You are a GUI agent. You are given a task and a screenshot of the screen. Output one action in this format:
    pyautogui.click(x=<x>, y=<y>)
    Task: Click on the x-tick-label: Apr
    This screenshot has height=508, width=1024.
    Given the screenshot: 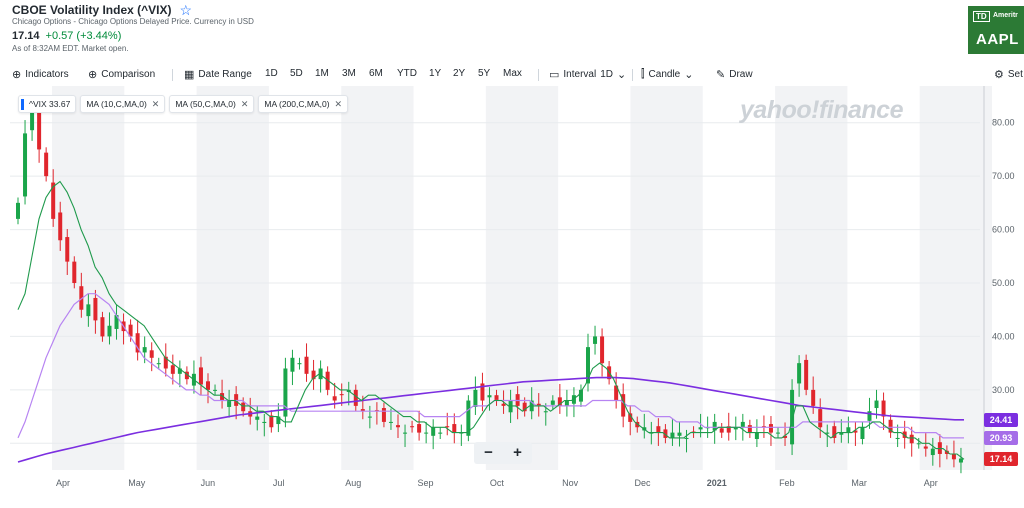 What is the action you would take?
    pyautogui.click(x=63, y=483)
    